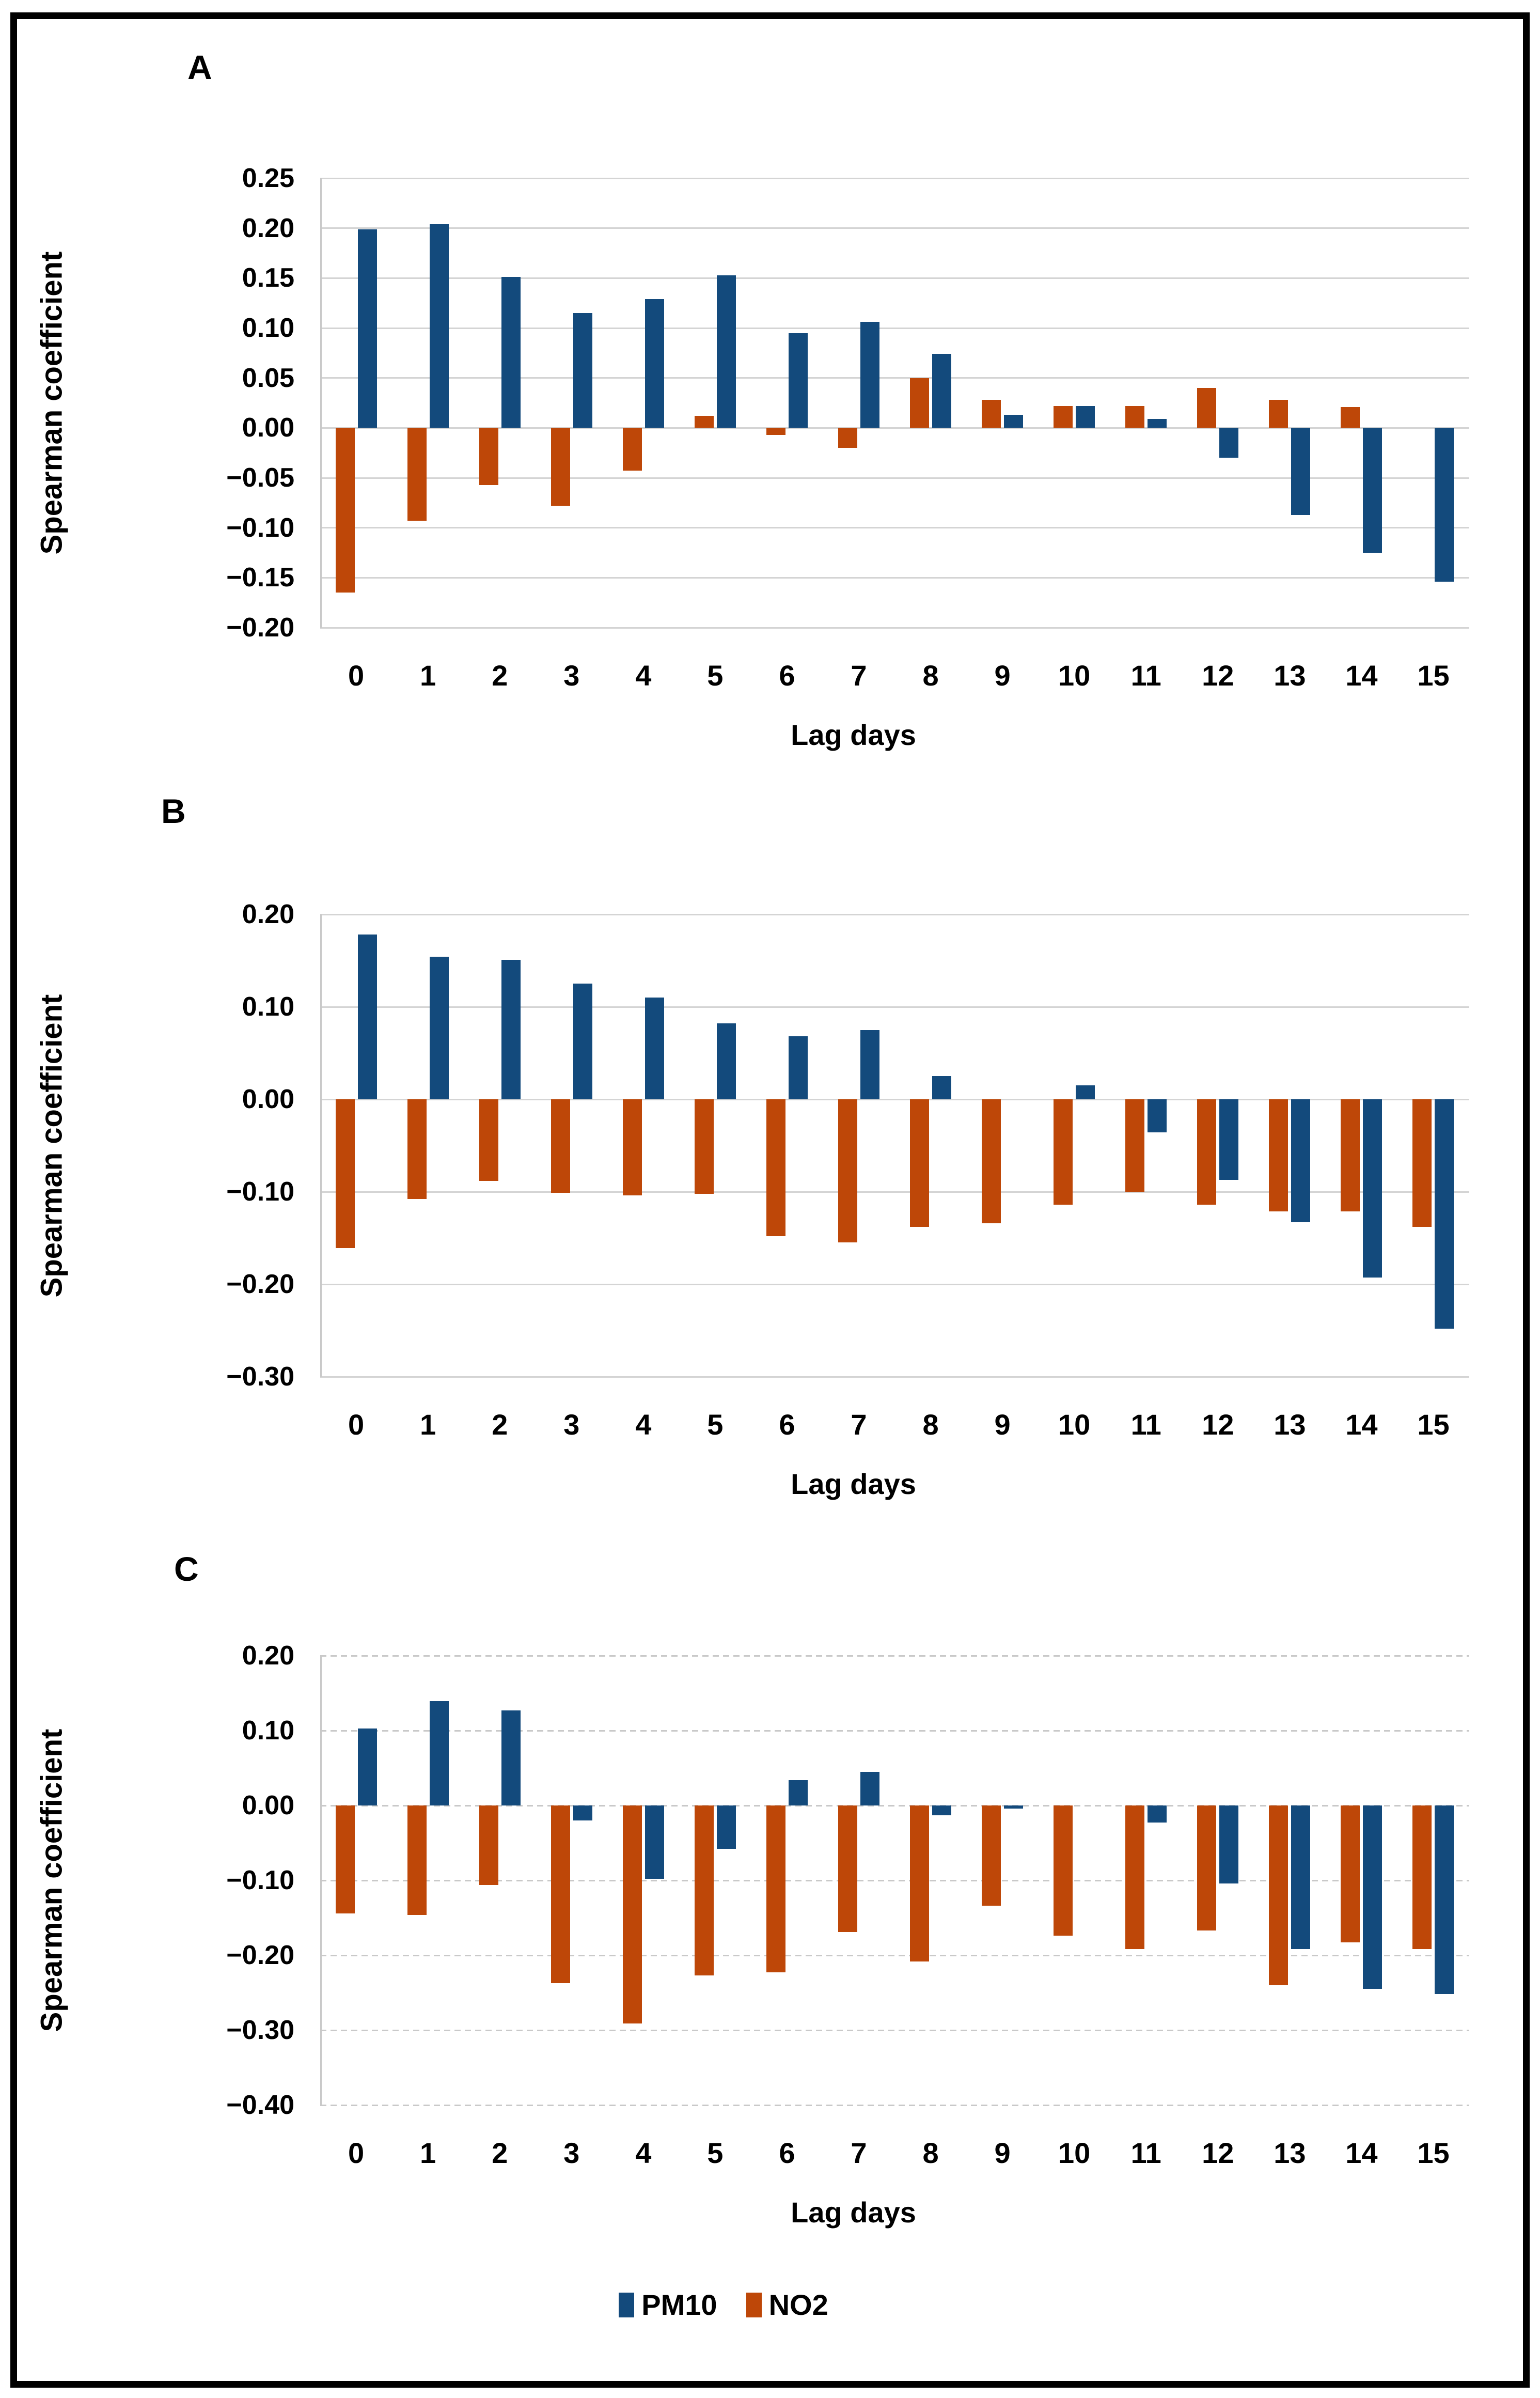 This screenshot has width=1540, height=2398. Describe the element at coordinates (1301, 471) in the screenshot. I see `bar-pm10-lag13` at that location.